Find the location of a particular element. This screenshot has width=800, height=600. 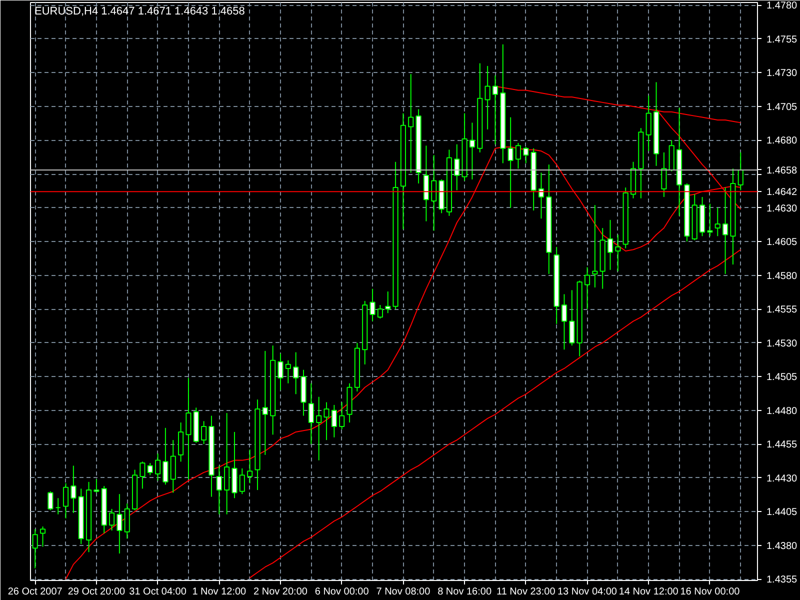

ref-line-label: 1.4642 is located at coordinates (782, 192).